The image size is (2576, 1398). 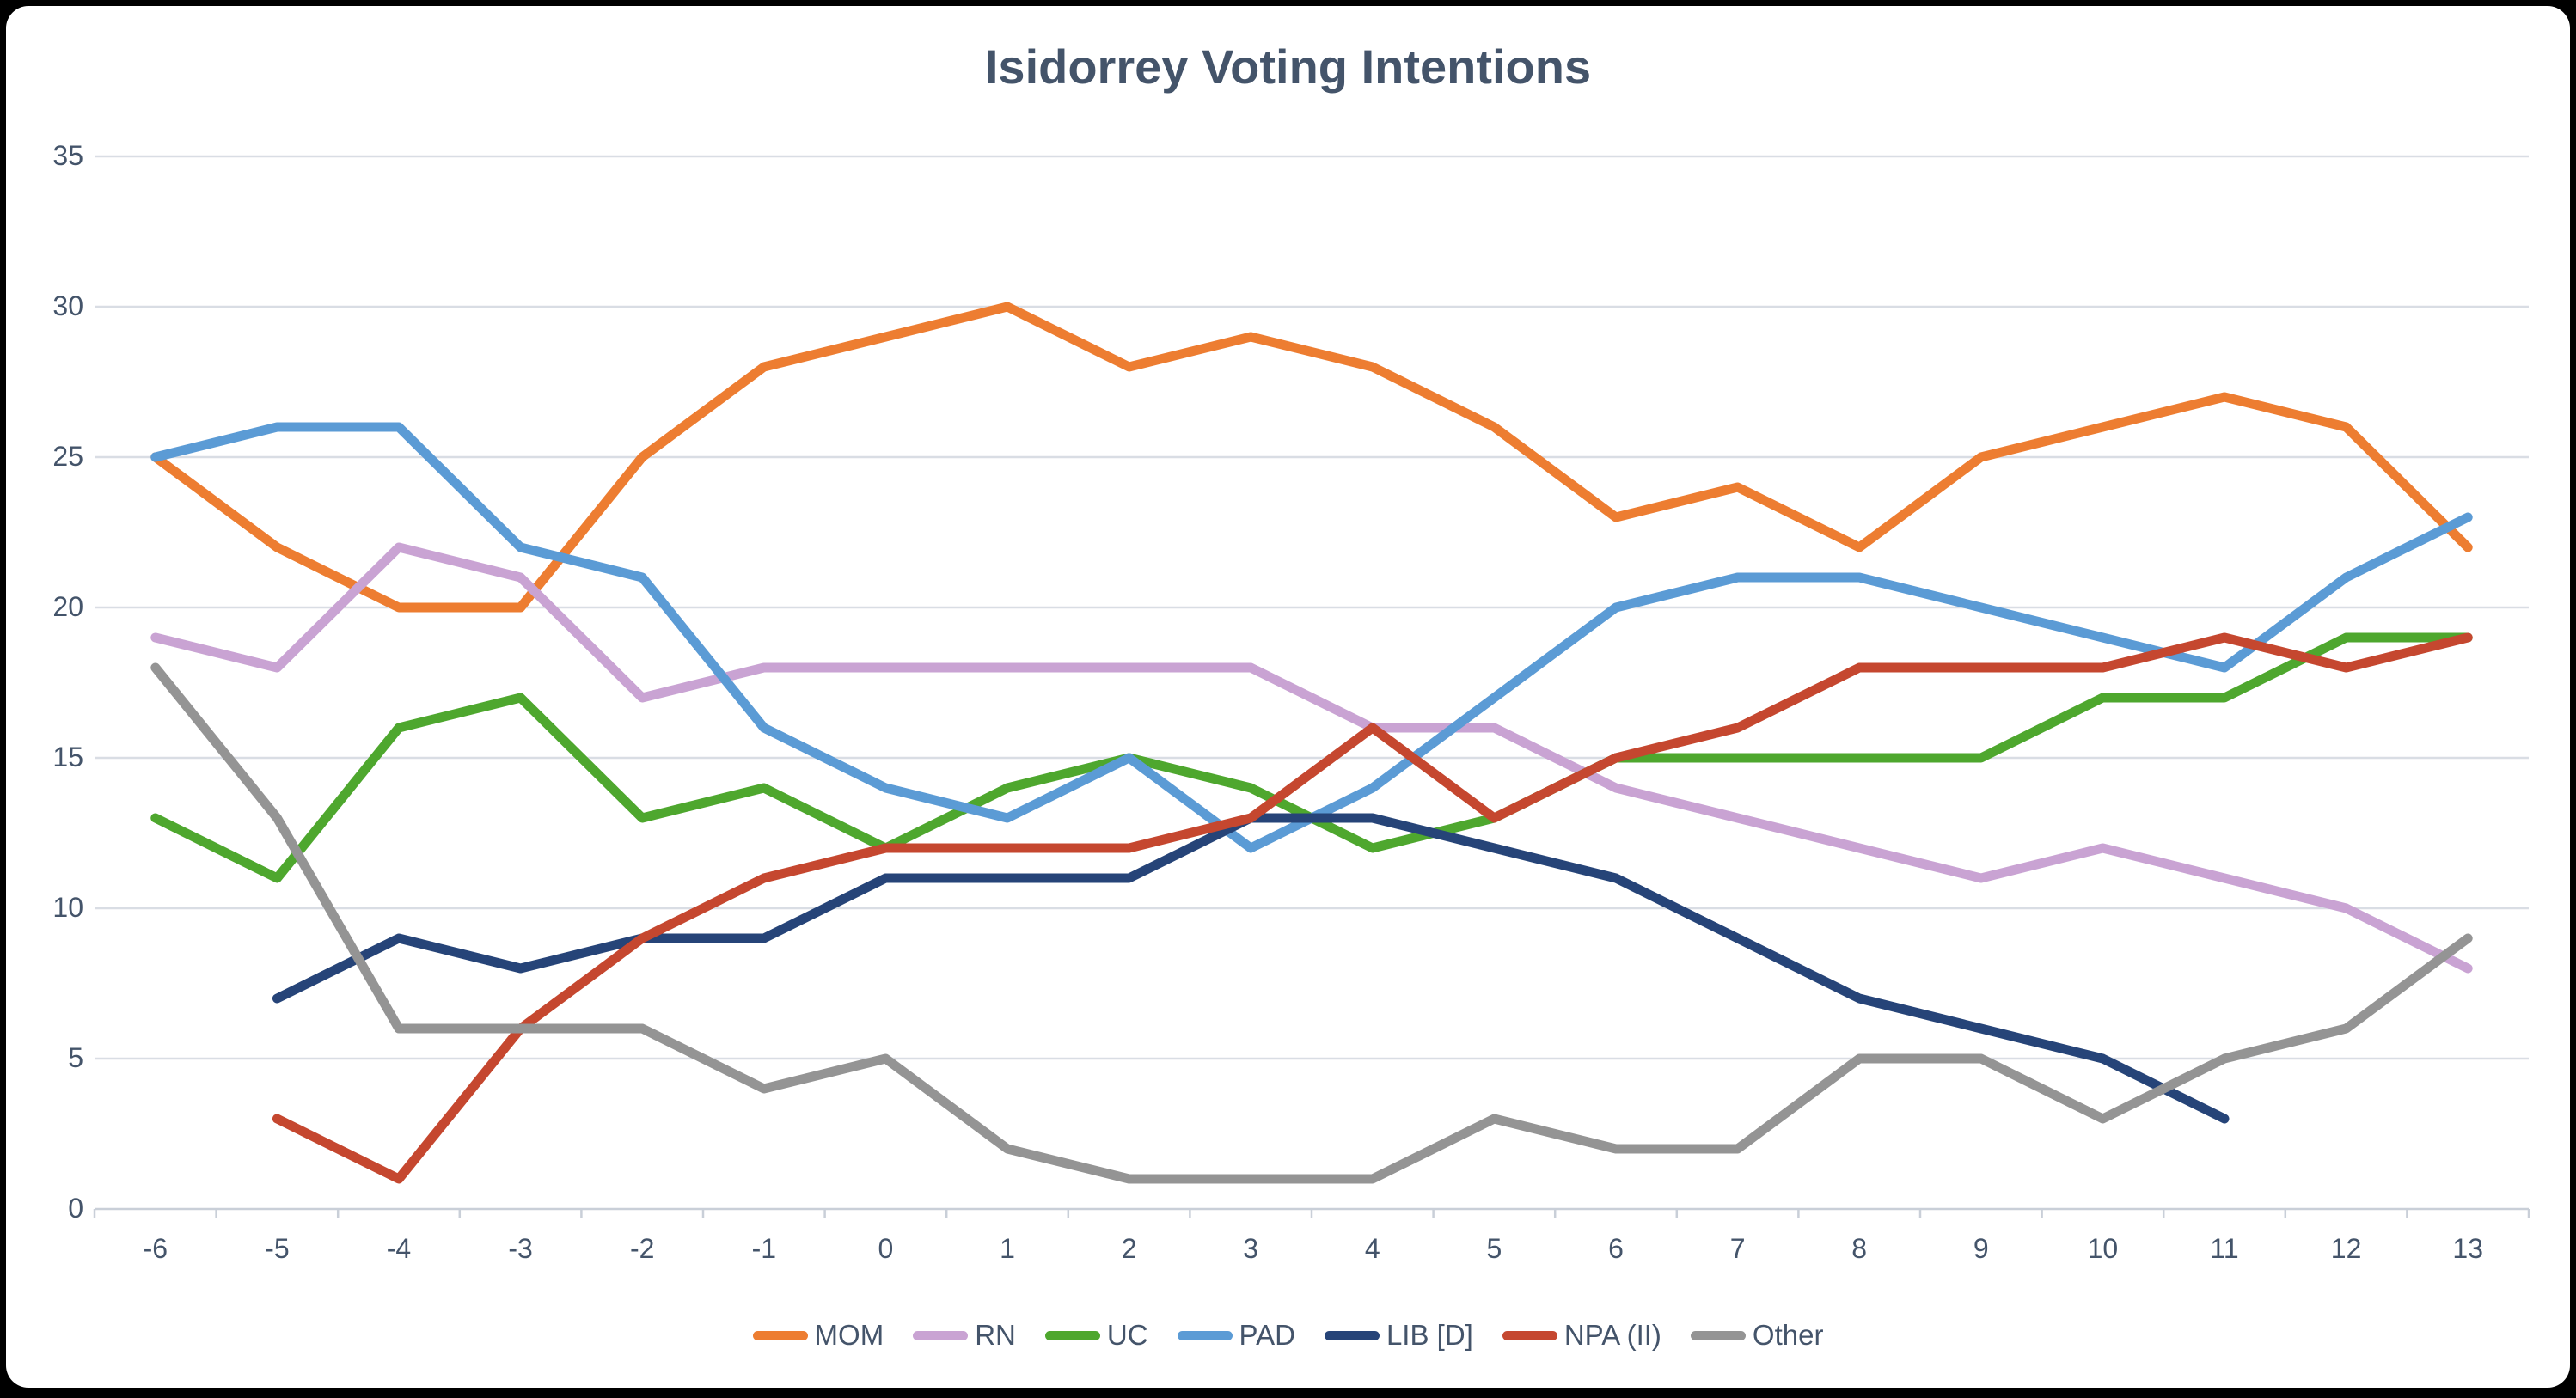 I want to click on legend-label: LIB [D], so click(x=1429, y=1335).